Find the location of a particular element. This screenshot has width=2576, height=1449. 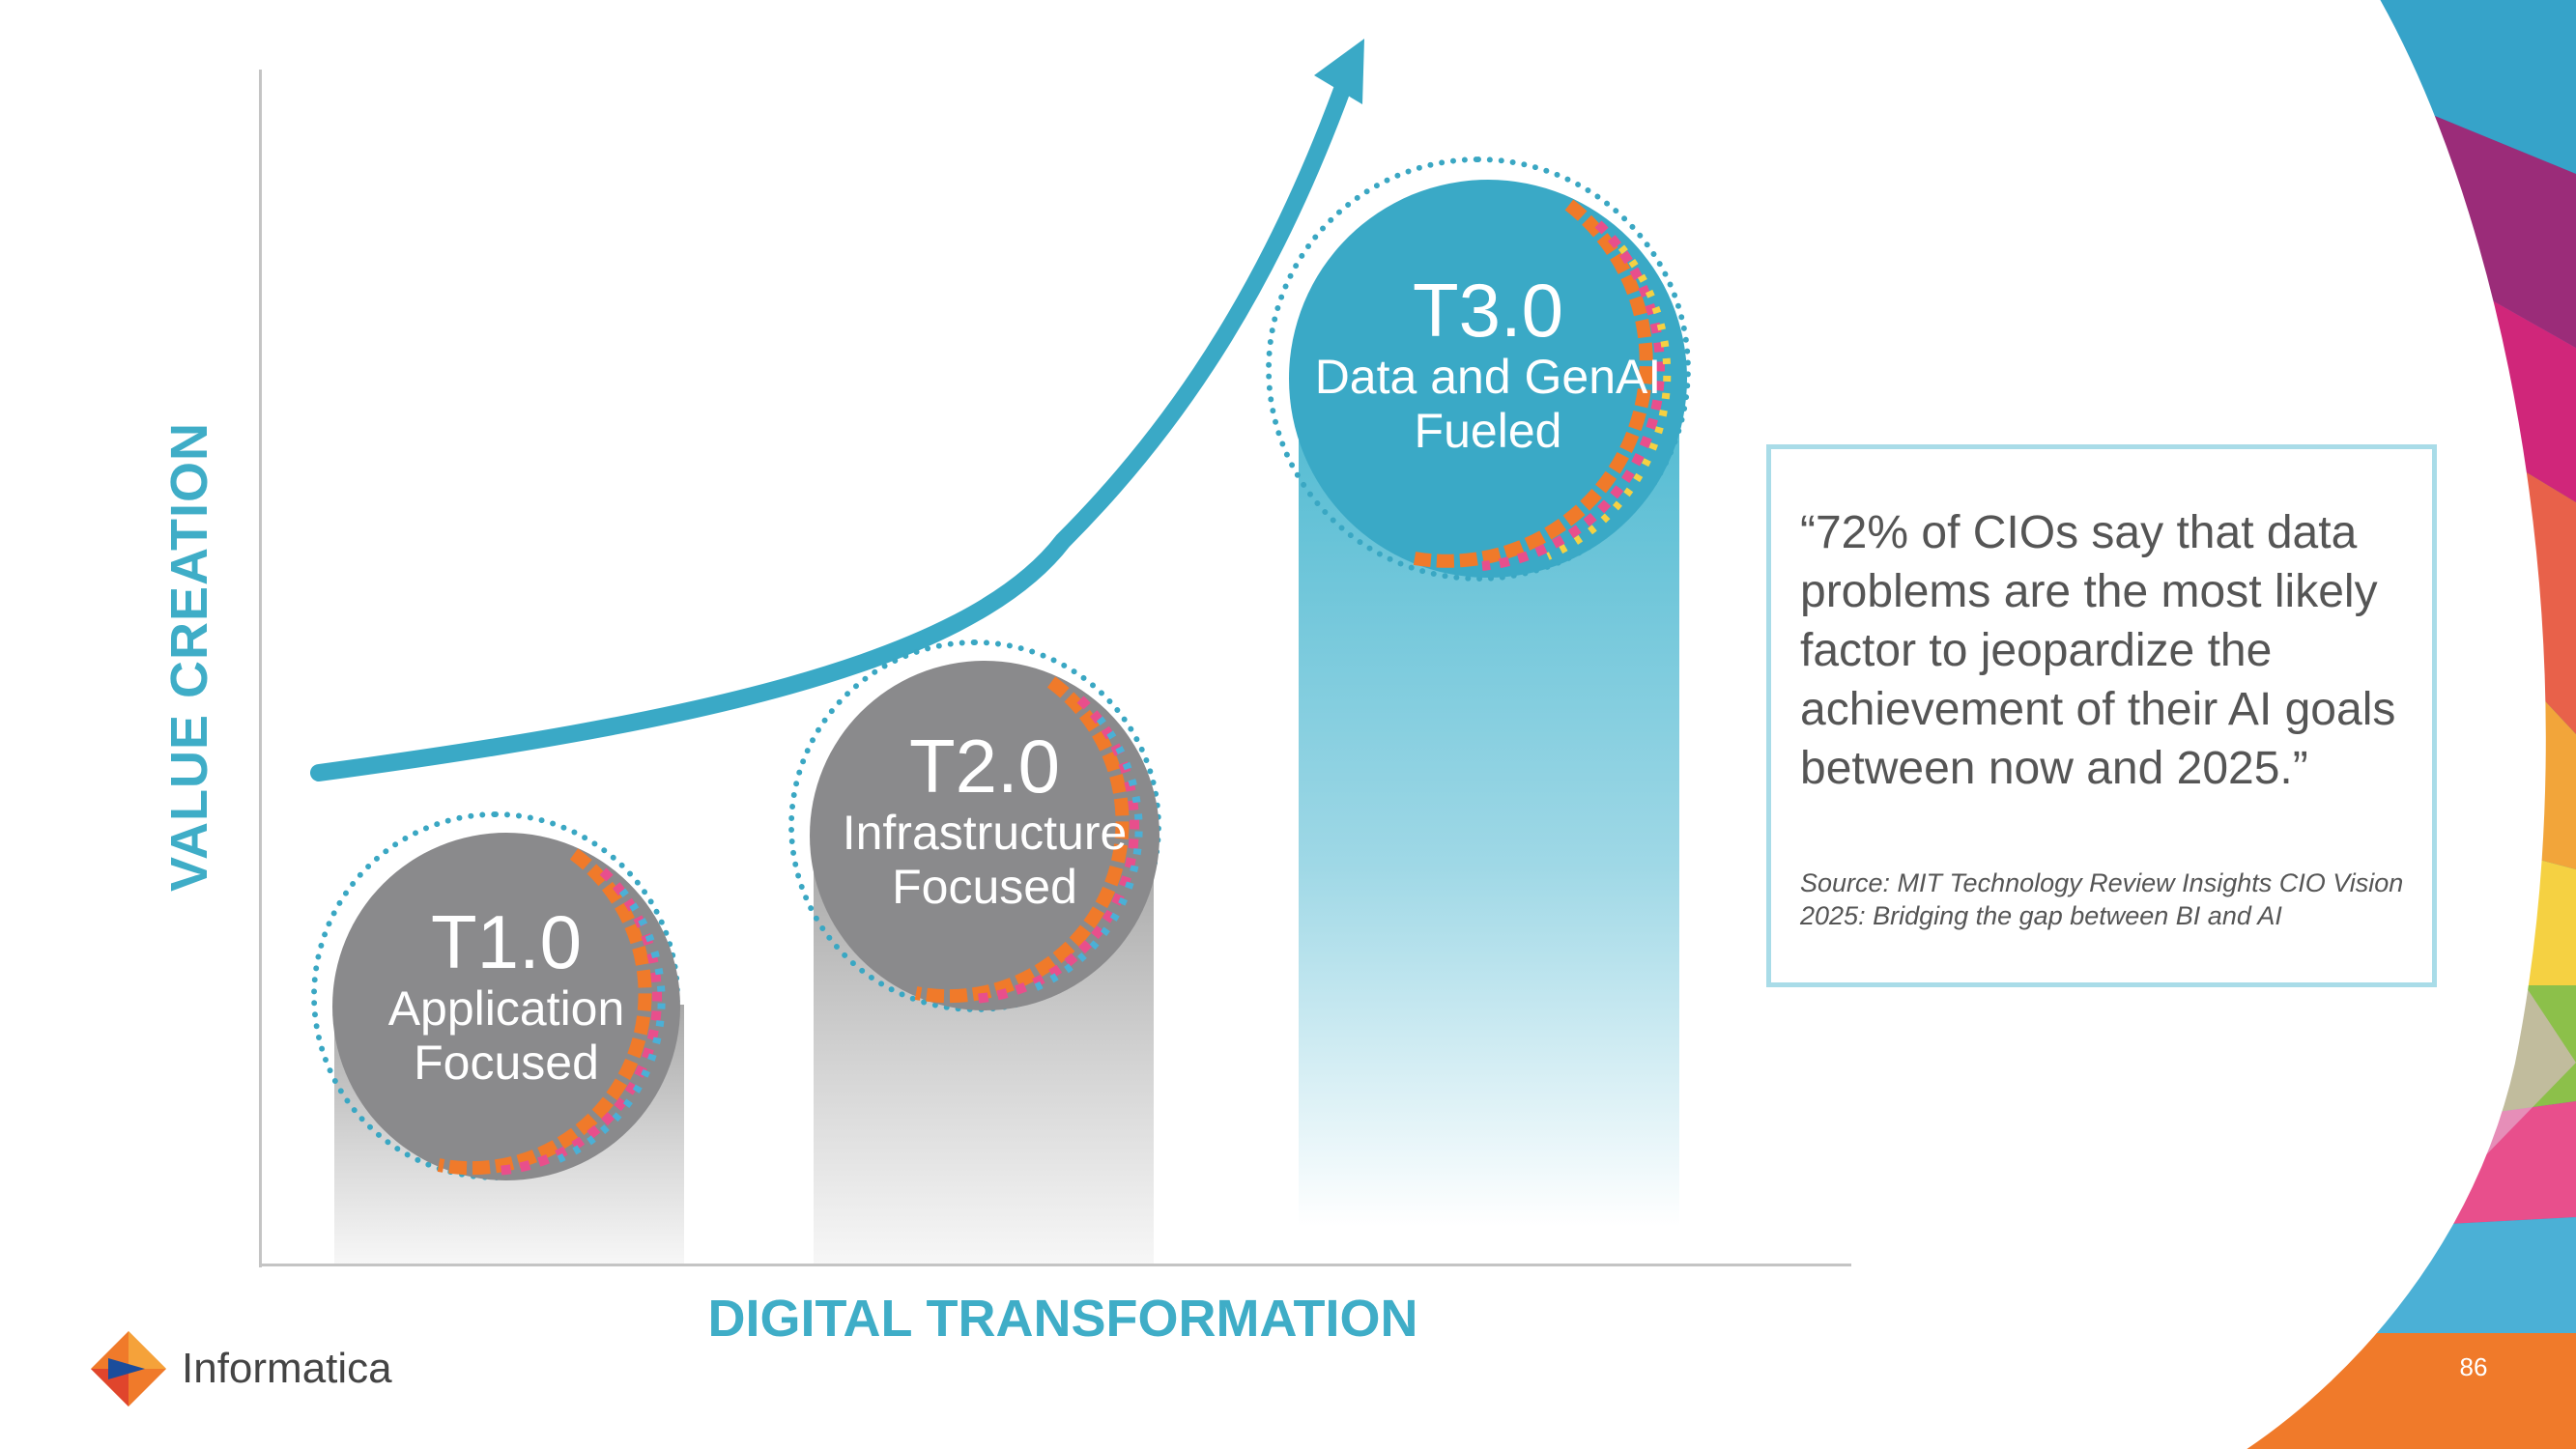

stage-3-line1: Data and GenAI is located at coordinates (1488, 377).